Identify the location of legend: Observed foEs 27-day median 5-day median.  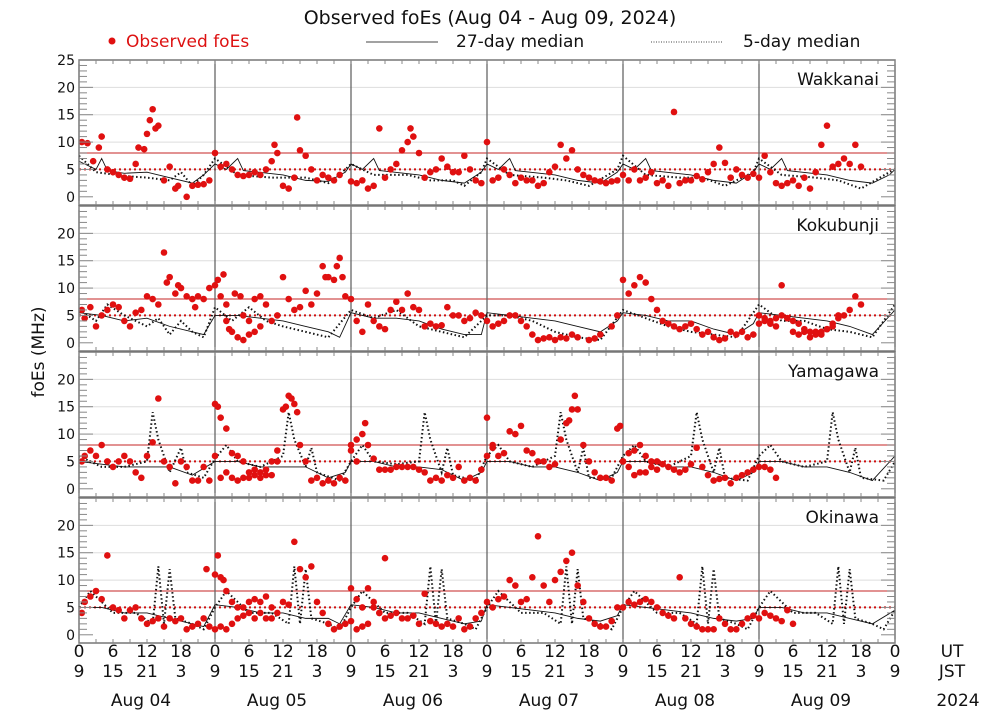
(484, 42).